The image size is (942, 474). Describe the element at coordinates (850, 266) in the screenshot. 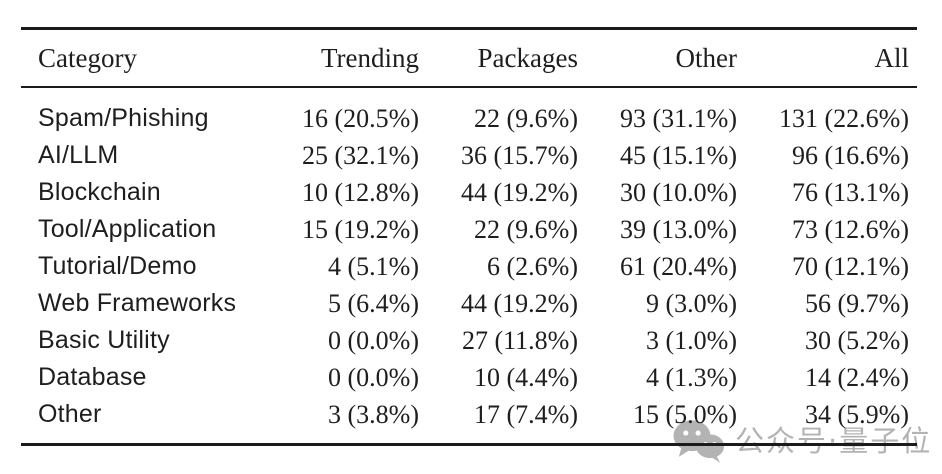

I see `all-cell: 70 (12.1%)` at that location.